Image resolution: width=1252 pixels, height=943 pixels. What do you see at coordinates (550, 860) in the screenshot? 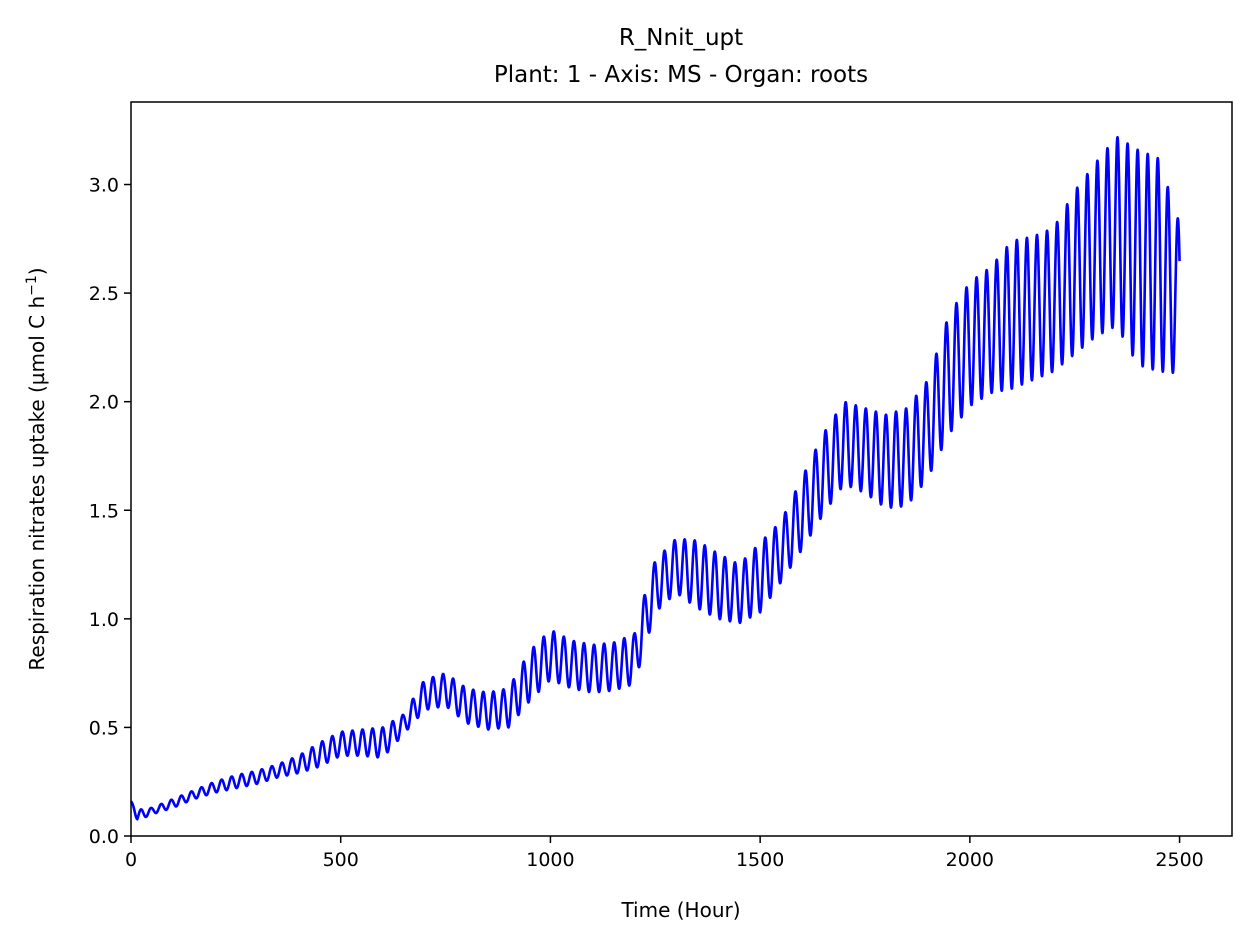
I see `x-tick-label: 1000` at bounding box center [550, 860].